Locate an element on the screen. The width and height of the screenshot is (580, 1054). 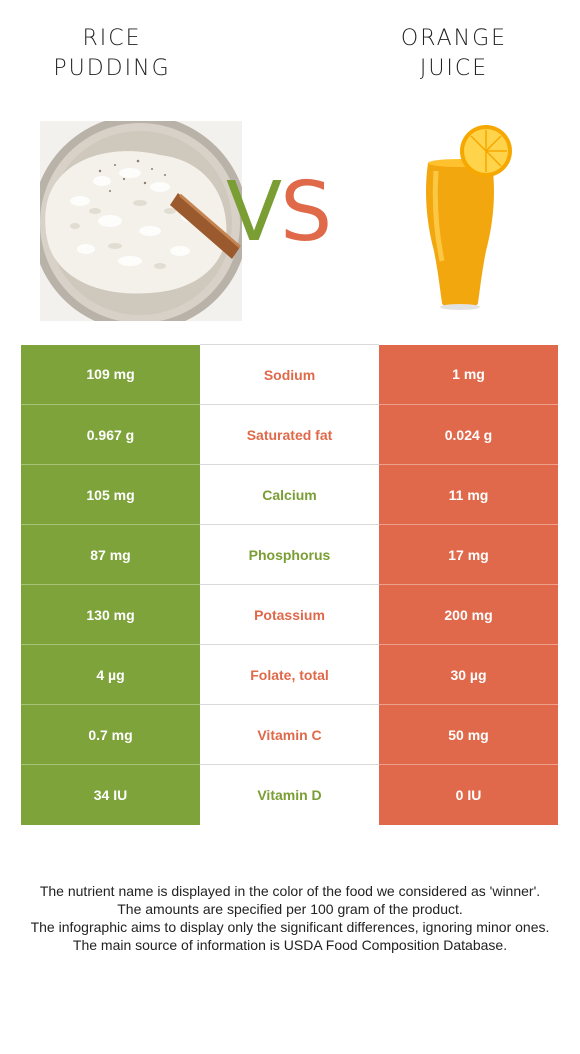
comparison-row: 0.7 mg Vitamin C 50 mg is located at coordinates (289, 734).